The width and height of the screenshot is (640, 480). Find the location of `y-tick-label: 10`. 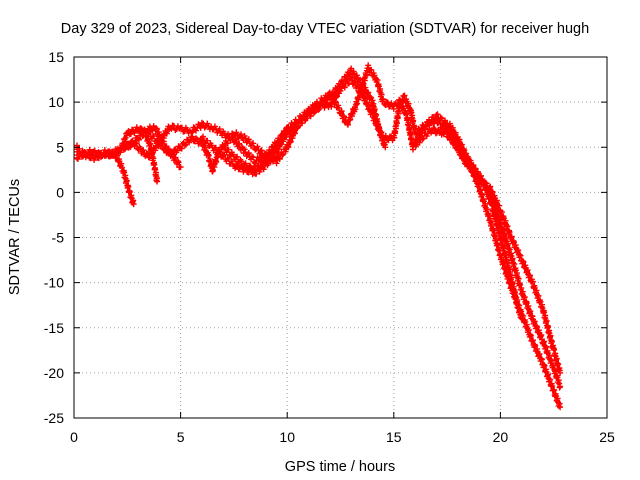

y-tick-label: 10 is located at coordinates (56, 102).